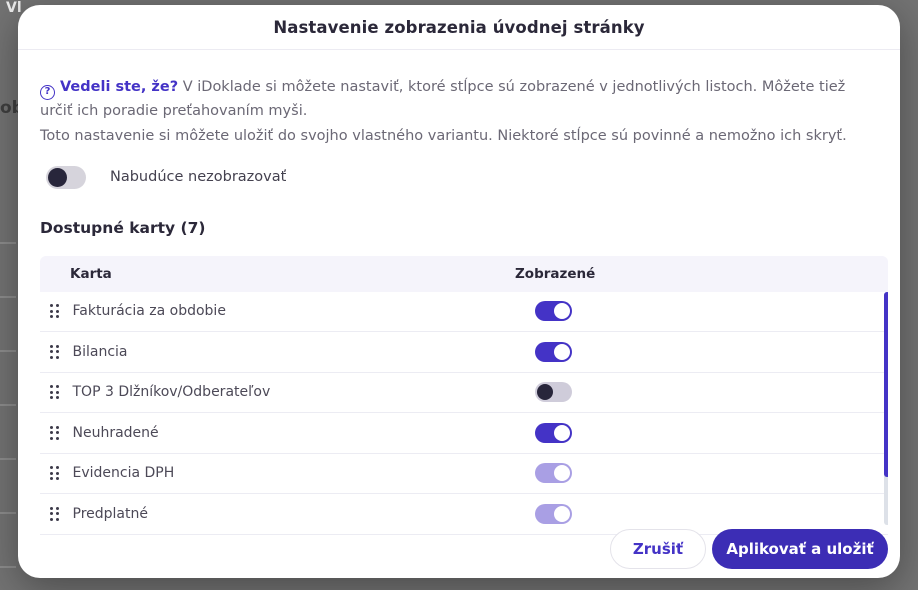  I want to click on table-header: Karta Zobrazené, so click(464, 273).